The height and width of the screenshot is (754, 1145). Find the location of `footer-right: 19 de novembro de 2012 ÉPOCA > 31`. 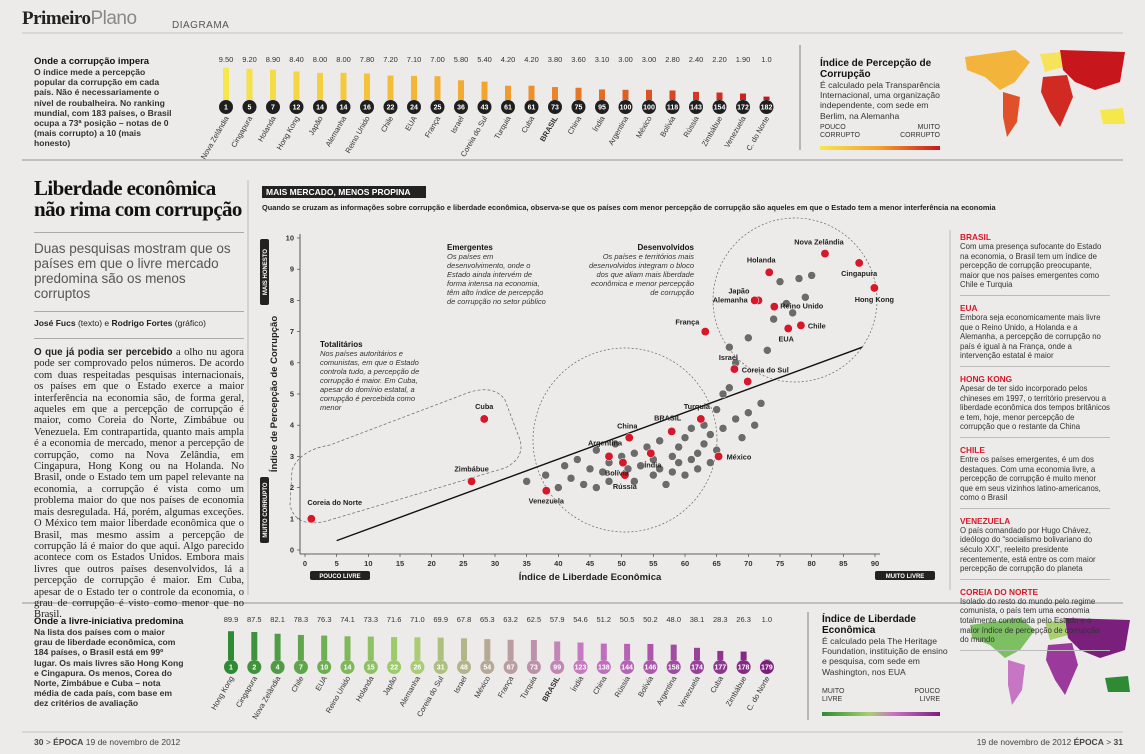

footer-right: 19 de novembro de 2012 ÉPOCA > 31 is located at coordinates (1049, 742).